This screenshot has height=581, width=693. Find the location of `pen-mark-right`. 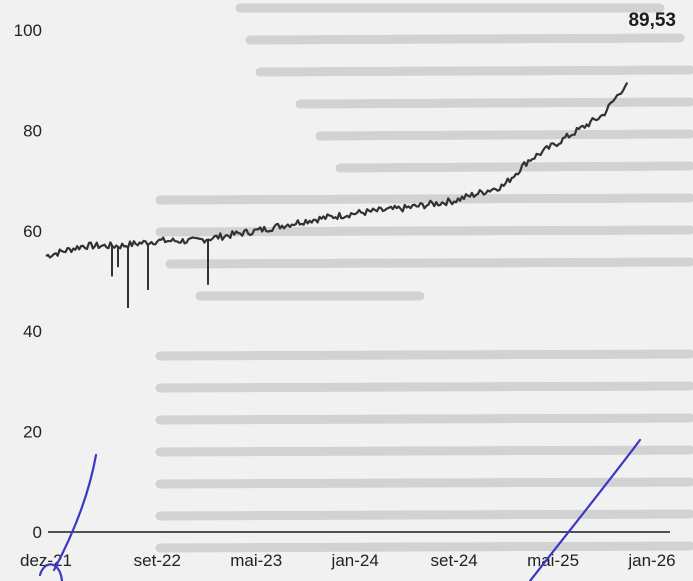

pen-mark-right is located at coordinates (585, 509).